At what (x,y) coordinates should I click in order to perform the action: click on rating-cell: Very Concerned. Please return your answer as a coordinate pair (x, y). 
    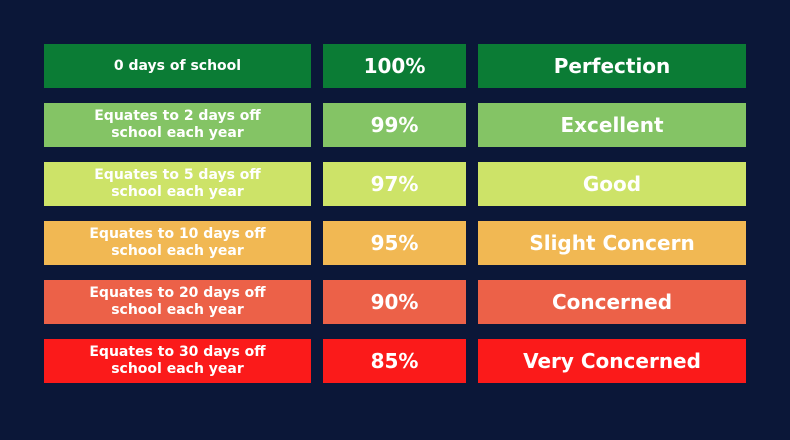
    Looking at the image, I should click on (612, 361).